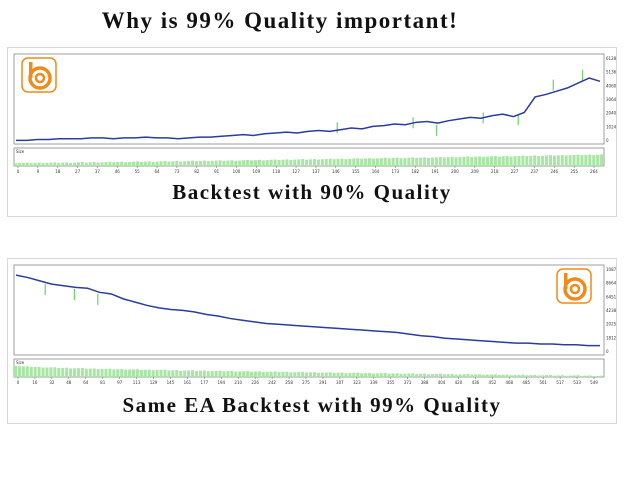  What do you see at coordinates (197, 171) in the screenshot?
I see `x-tick-label: 82` at bounding box center [197, 171].